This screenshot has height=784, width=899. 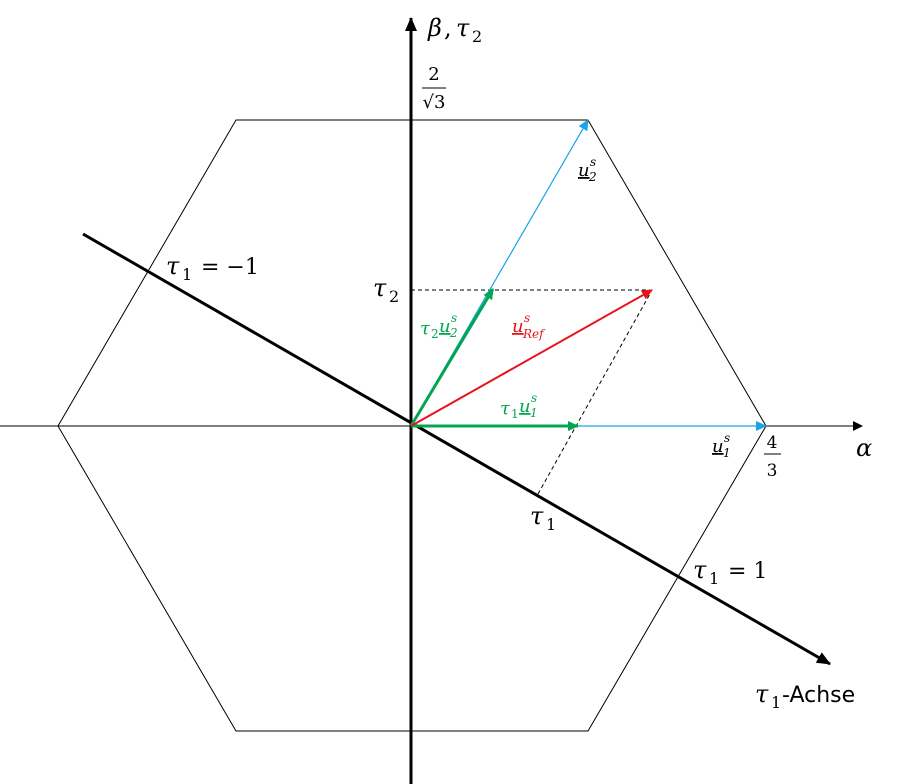 What do you see at coordinates (772, 443) in the screenshot?
I see `label: 4` at bounding box center [772, 443].